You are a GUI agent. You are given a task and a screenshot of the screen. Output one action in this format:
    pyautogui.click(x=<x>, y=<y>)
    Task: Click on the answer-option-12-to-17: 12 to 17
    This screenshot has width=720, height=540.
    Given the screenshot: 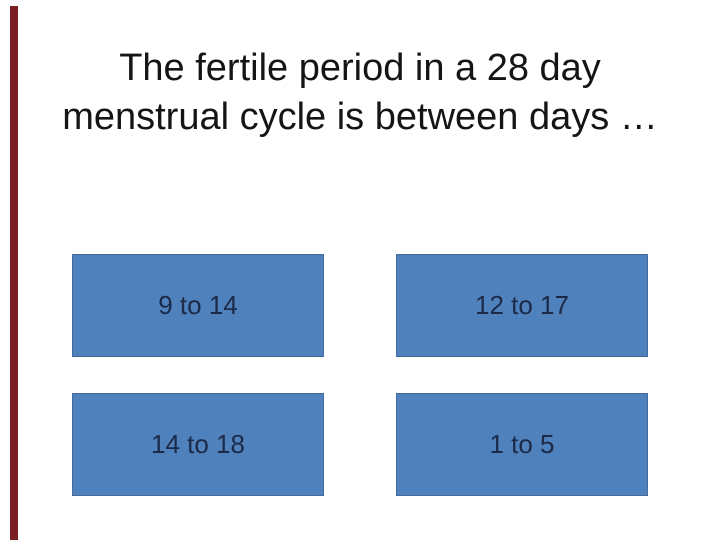 What is the action you would take?
    pyautogui.click(x=522, y=305)
    